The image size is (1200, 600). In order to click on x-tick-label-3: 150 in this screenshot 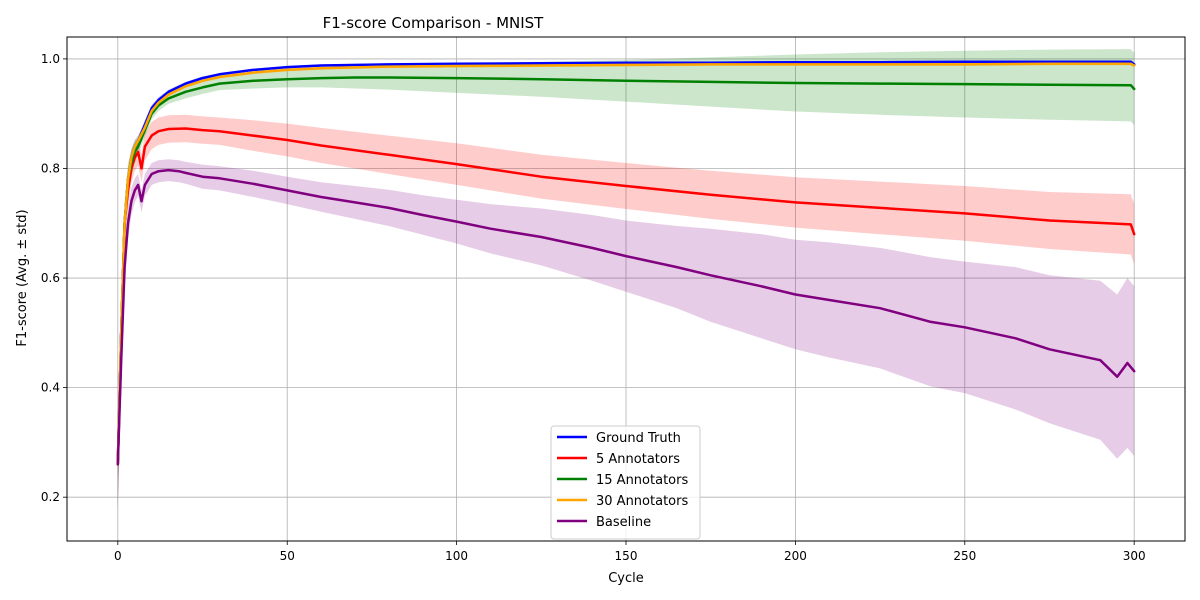, I will do `click(626, 556)`.